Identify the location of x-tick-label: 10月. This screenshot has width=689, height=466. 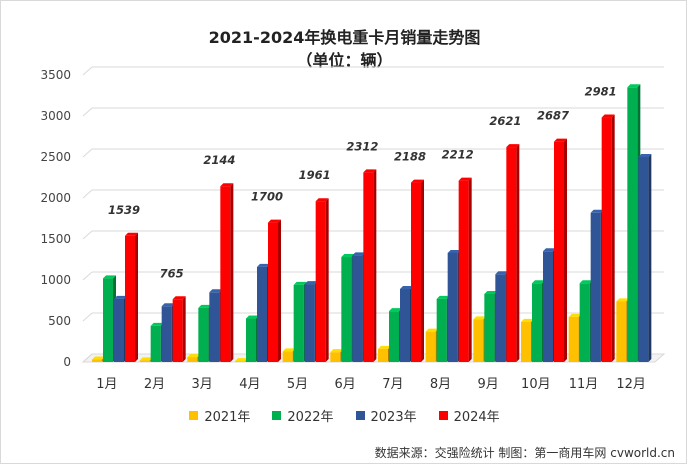
(536, 384).